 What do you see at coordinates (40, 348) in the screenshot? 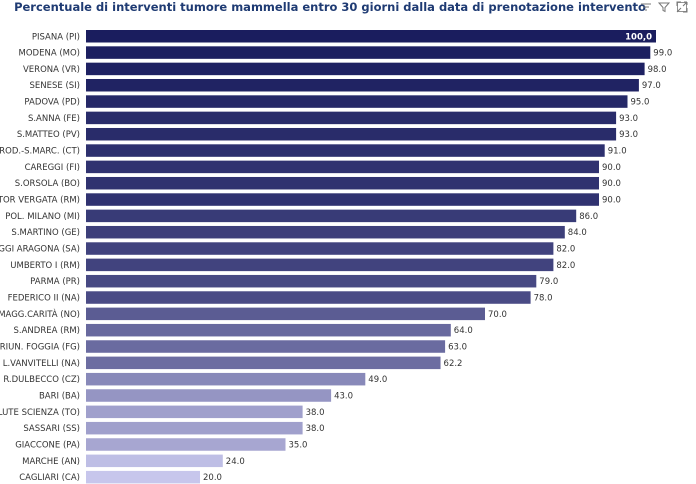
I see `category-label: RIUN. FOGGIA (FG)` at bounding box center [40, 348].